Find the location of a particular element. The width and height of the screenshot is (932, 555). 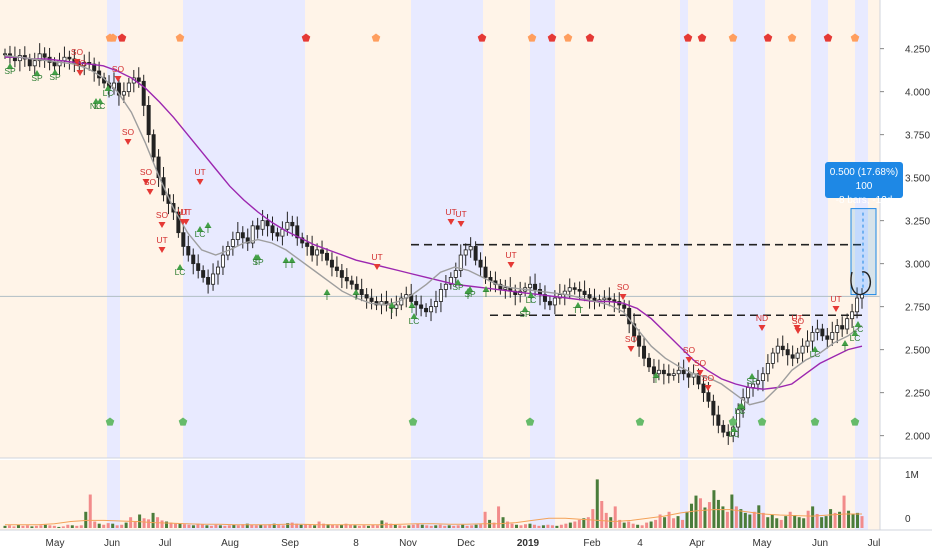

sell-signal-triangle is located at coordinates (118, 79).